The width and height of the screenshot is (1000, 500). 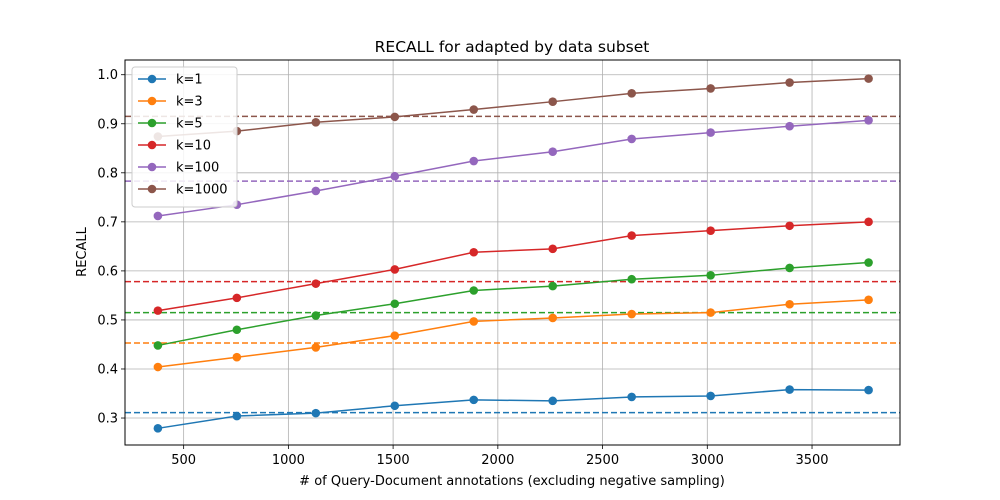 I want to click on x-tick-label: 1000, so click(x=288, y=460).